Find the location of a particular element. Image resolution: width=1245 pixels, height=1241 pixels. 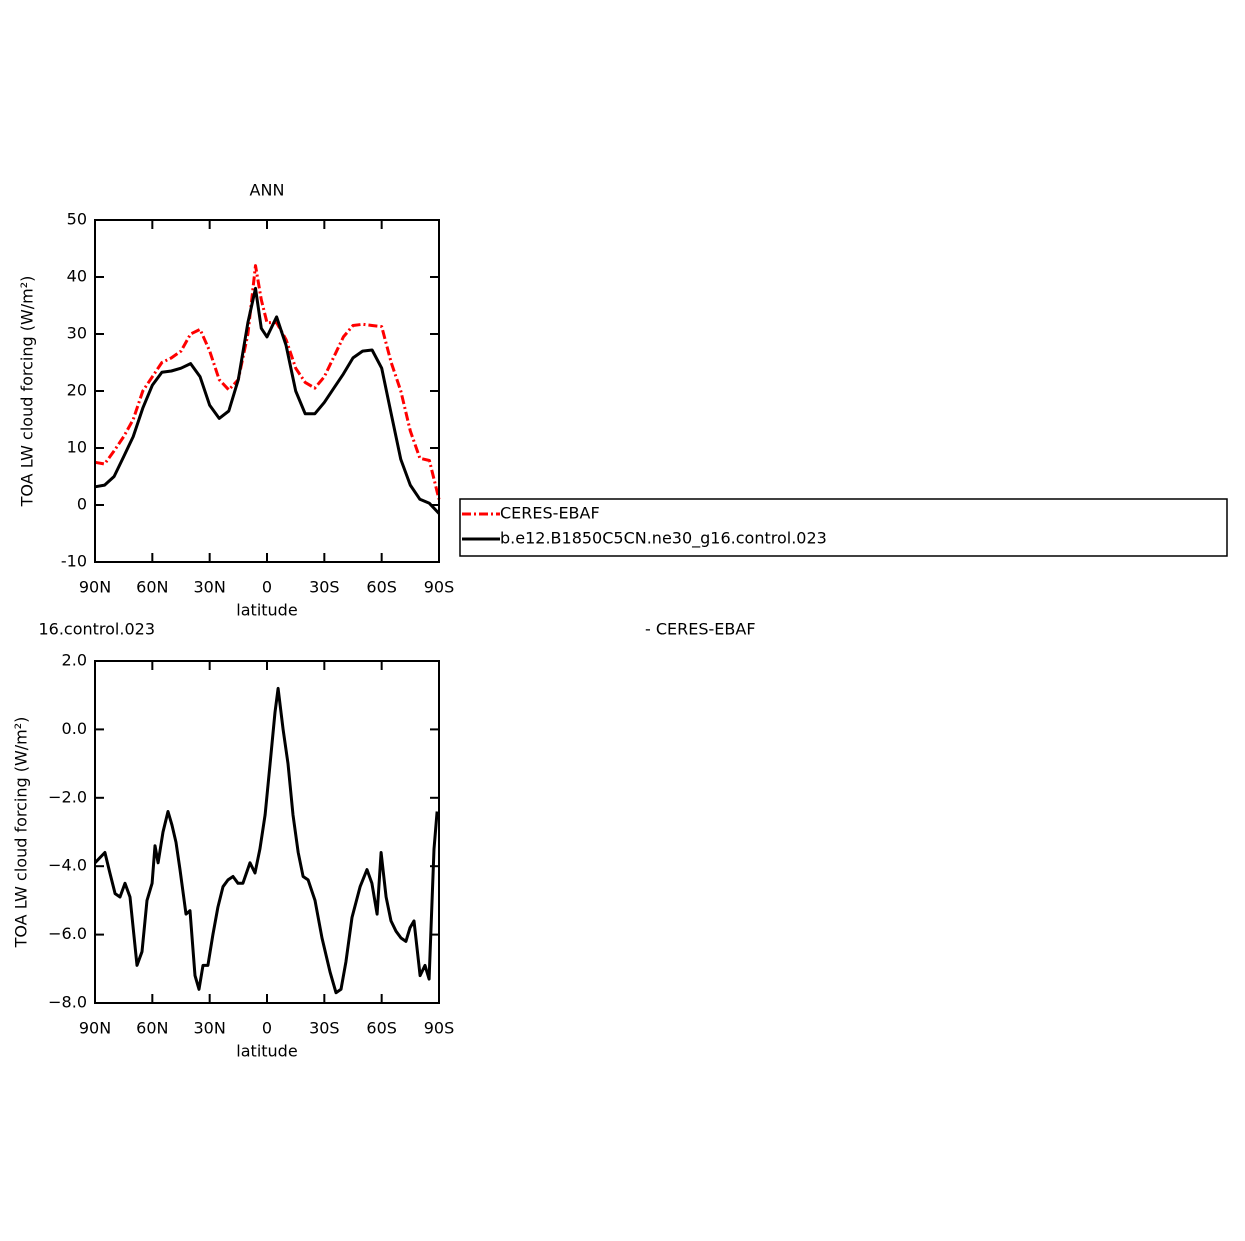

y-tick-label: 40 is located at coordinates (77, 276).